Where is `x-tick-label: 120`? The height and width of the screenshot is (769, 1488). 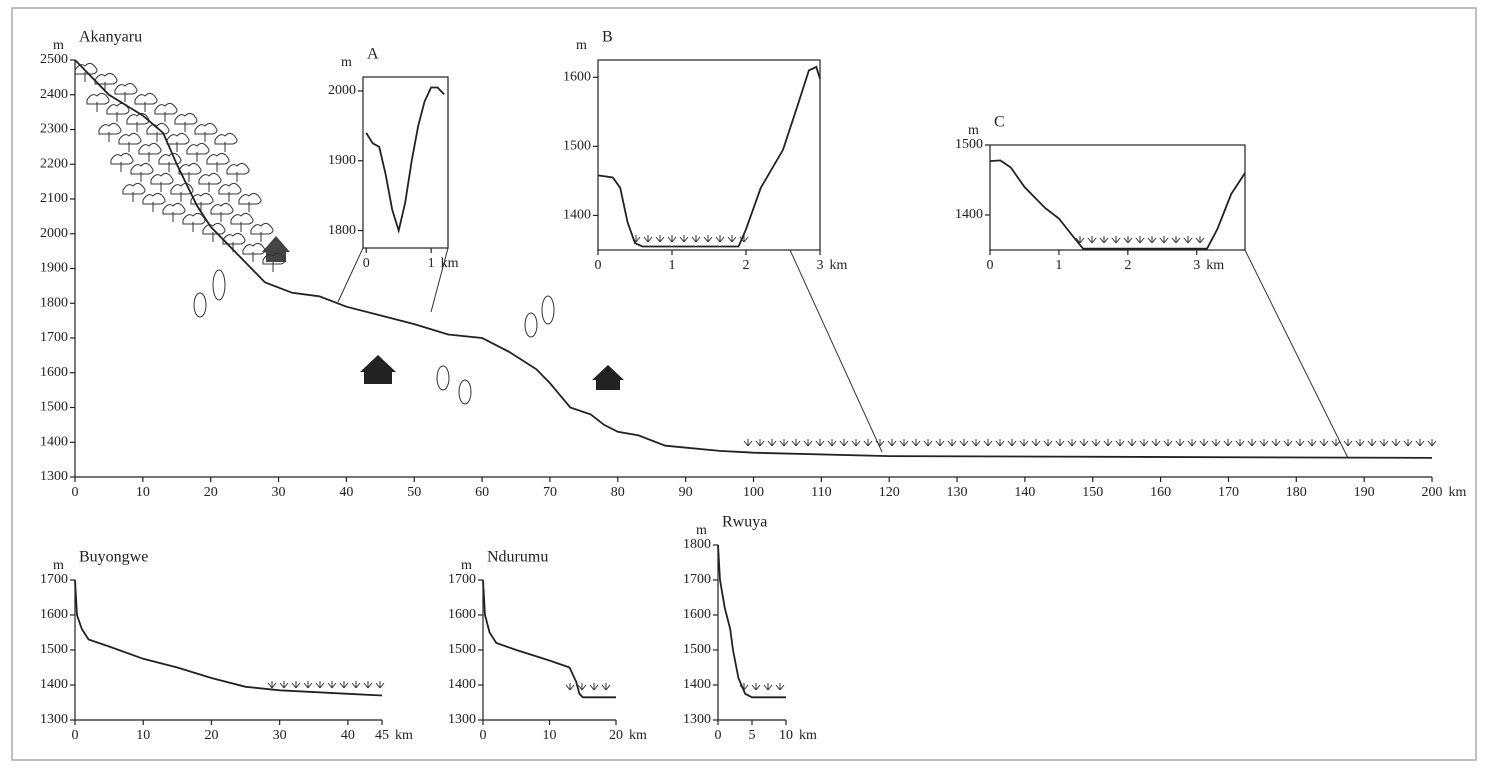 x-tick-label: 120 is located at coordinates (889, 492).